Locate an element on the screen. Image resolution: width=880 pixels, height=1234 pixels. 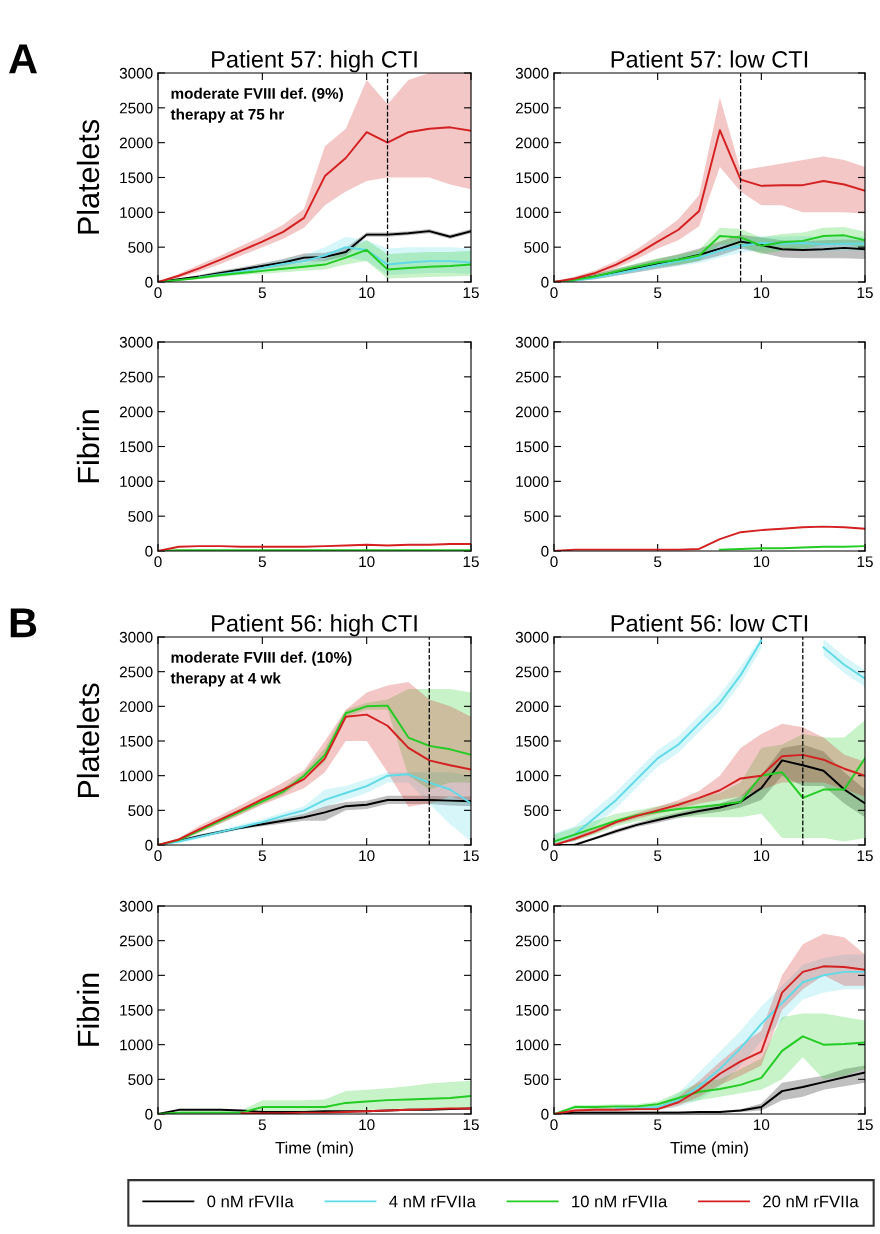
legend-label: 0 nM rFVIIa is located at coordinates (250, 1201).